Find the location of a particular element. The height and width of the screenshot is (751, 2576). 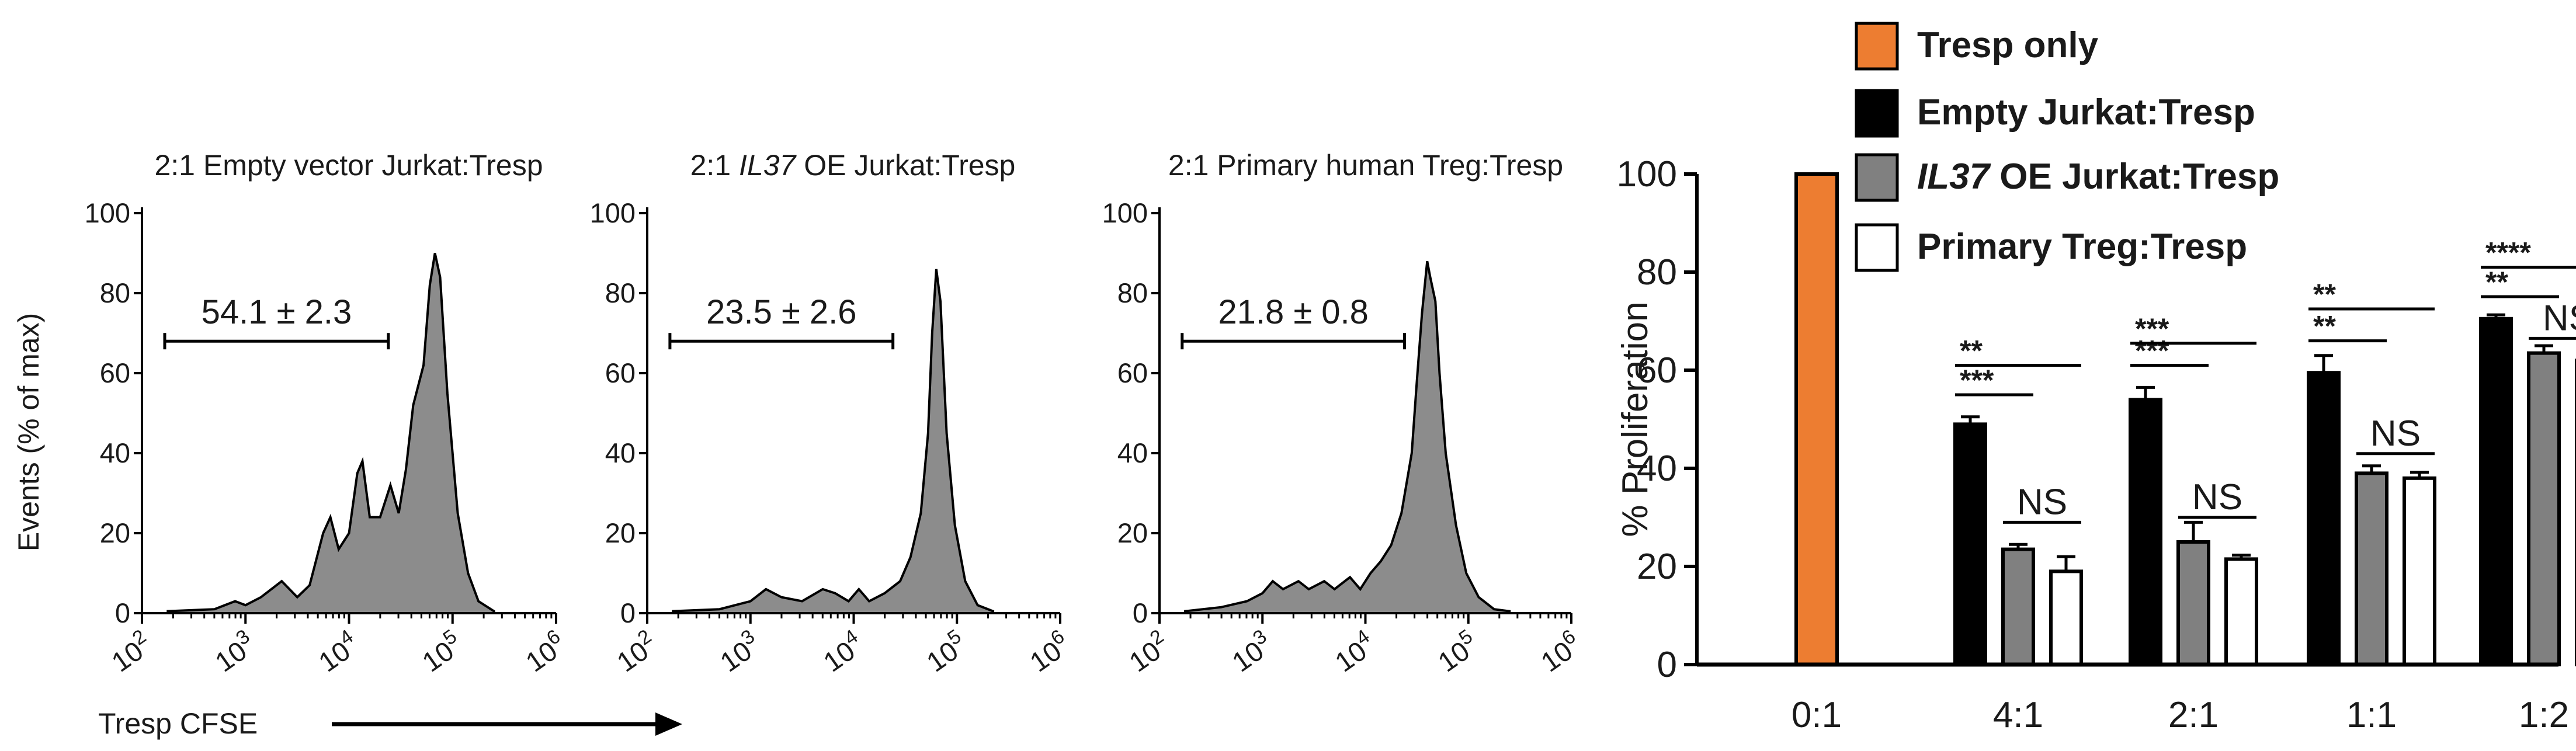

title-part: IL37 is located at coordinates (768, 166).